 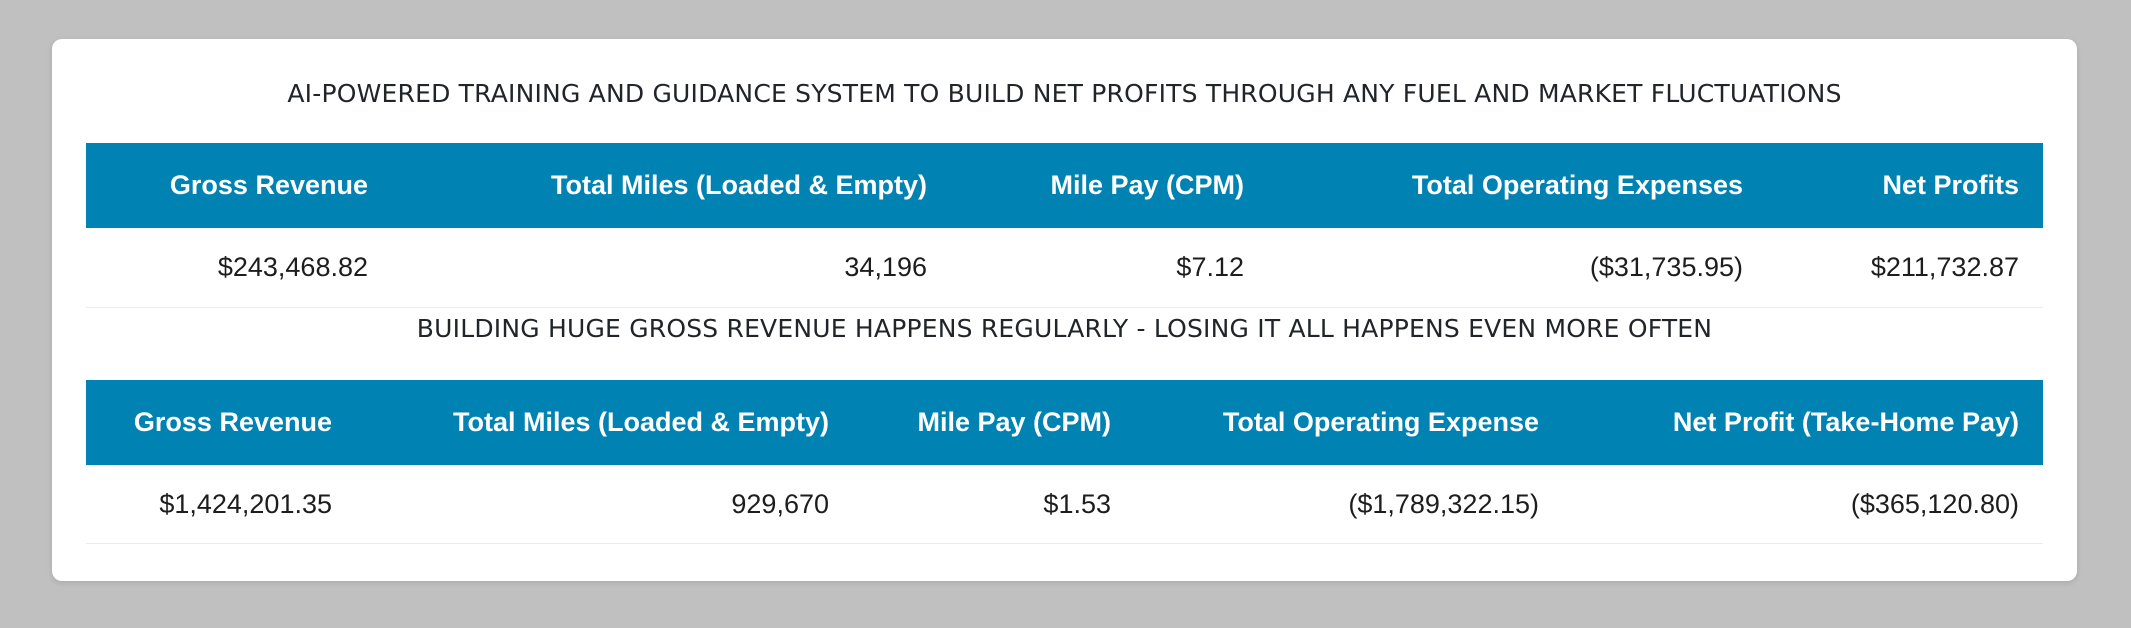 I want to click on cell-total-miles: 34,196, so click(x=671, y=268).